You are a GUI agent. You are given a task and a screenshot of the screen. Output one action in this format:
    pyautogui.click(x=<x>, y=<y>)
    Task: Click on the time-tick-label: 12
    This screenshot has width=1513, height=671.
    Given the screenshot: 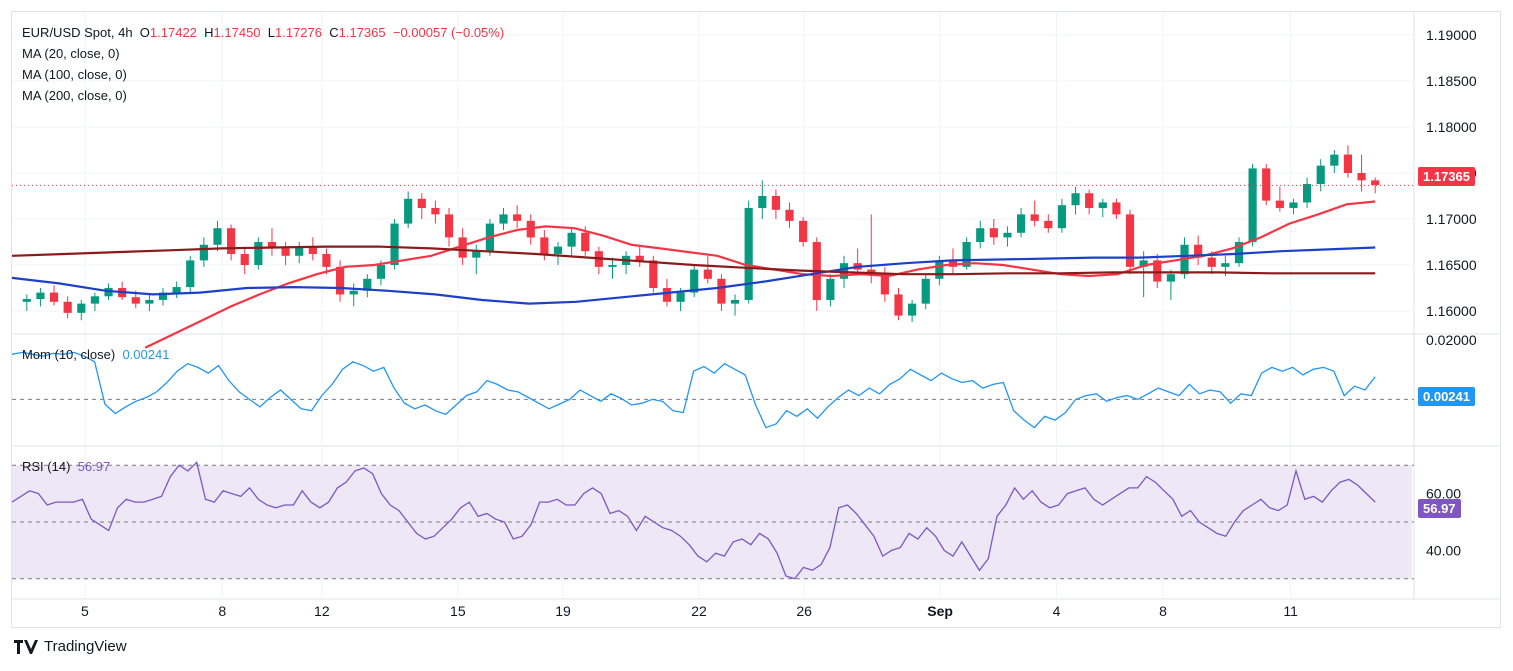 What is the action you would take?
    pyautogui.click(x=322, y=611)
    